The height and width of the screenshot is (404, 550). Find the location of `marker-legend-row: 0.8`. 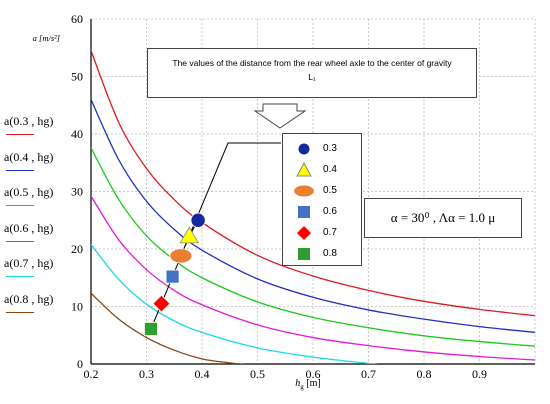

marker-legend-row: 0.8 is located at coordinates (323, 254).